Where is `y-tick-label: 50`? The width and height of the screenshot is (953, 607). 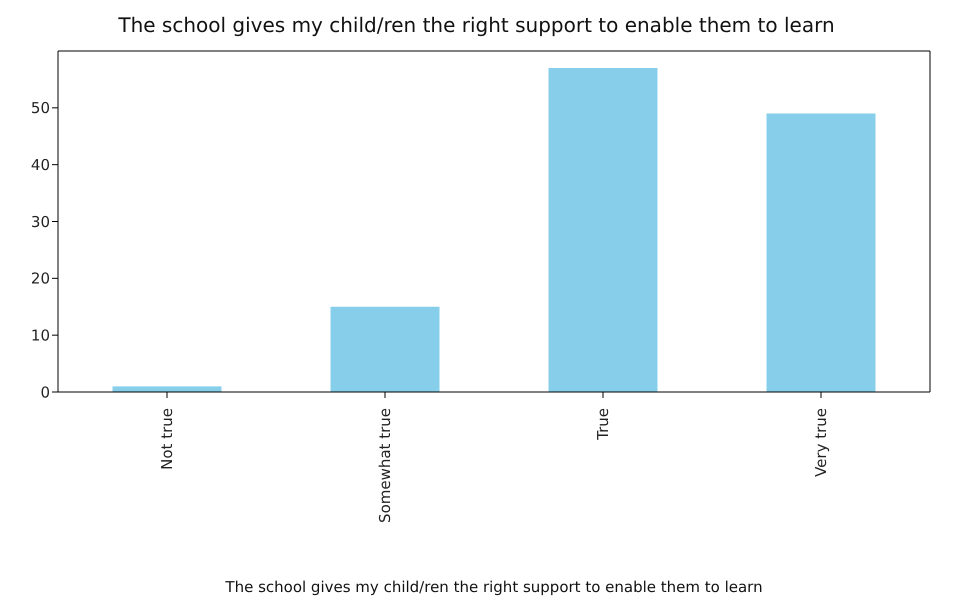
y-tick-label: 50 is located at coordinates (40, 108).